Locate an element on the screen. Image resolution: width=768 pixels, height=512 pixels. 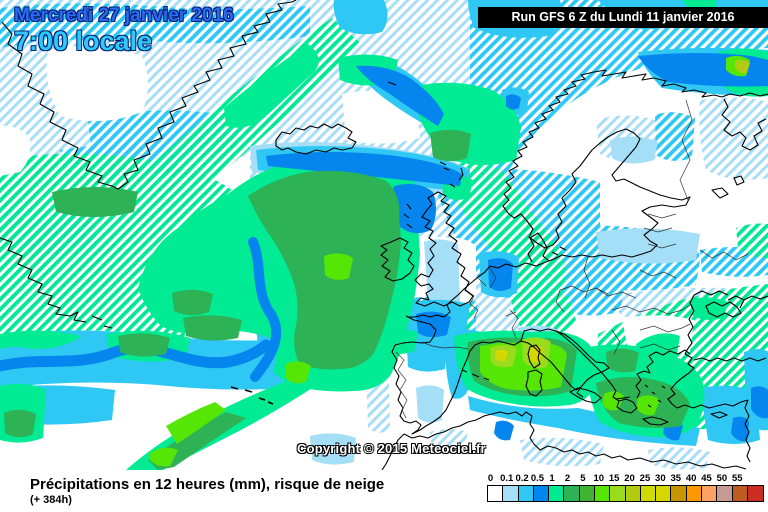
legend-tick-label: 0 is located at coordinates (490, 478).